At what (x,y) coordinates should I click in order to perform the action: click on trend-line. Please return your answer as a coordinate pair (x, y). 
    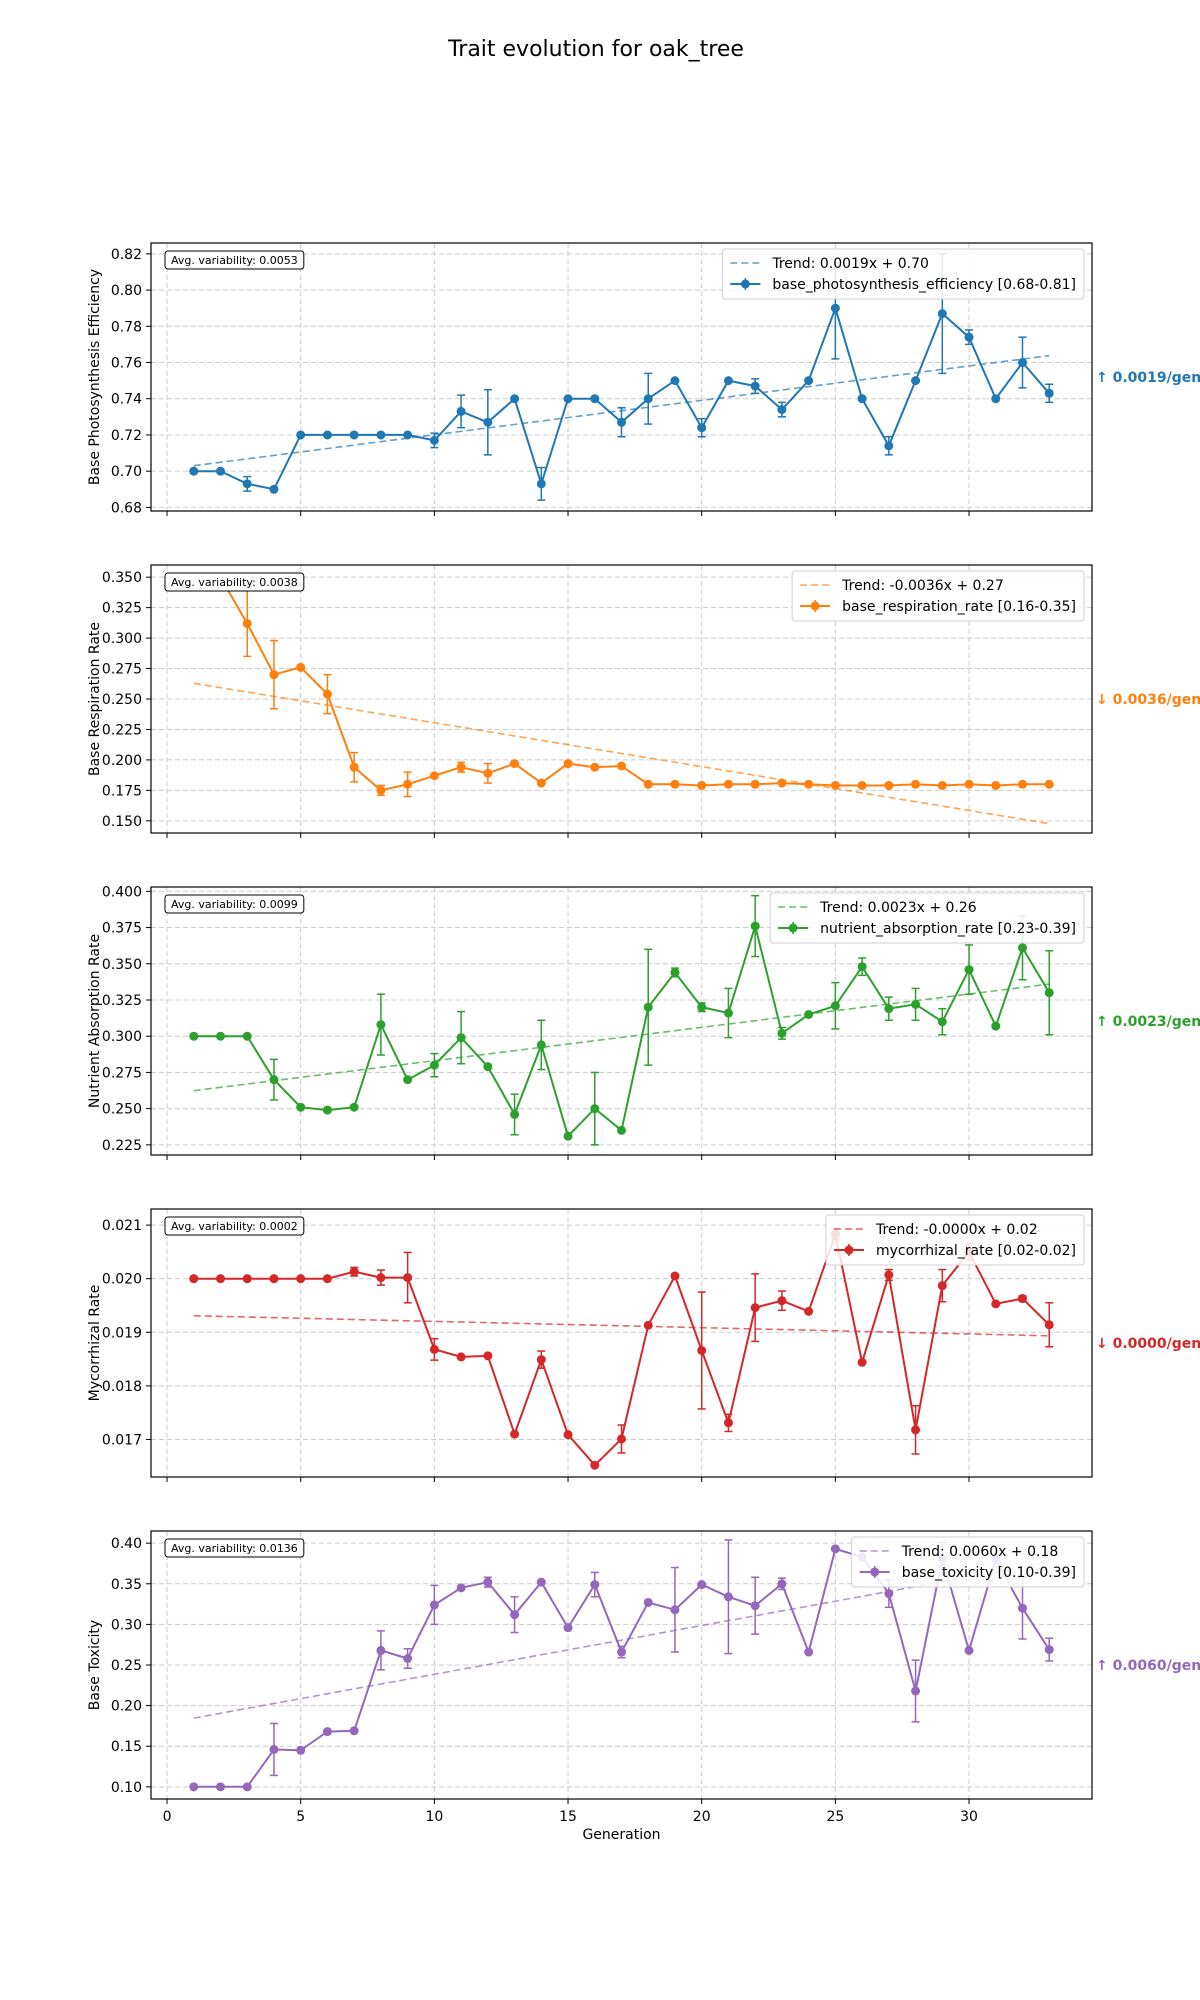
    Looking at the image, I should click on (621, 1325).